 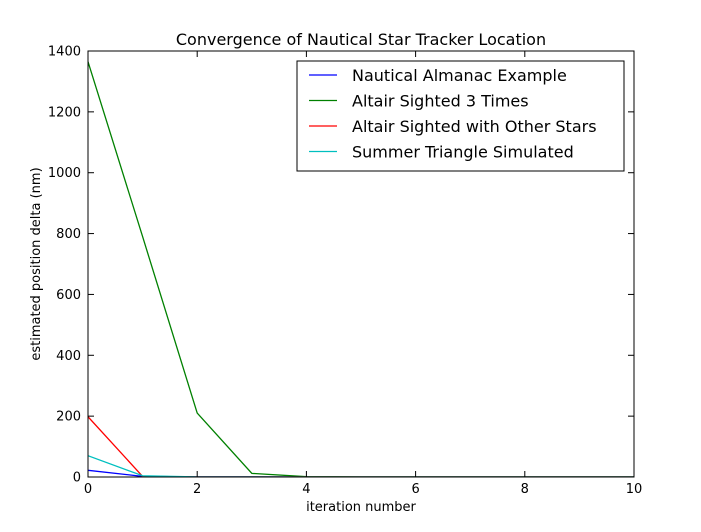 What do you see at coordinates (459, 75) in the screenshot?
I see `legend-label-0: Nautical Almanac Example` at bounding box center [459, 75].